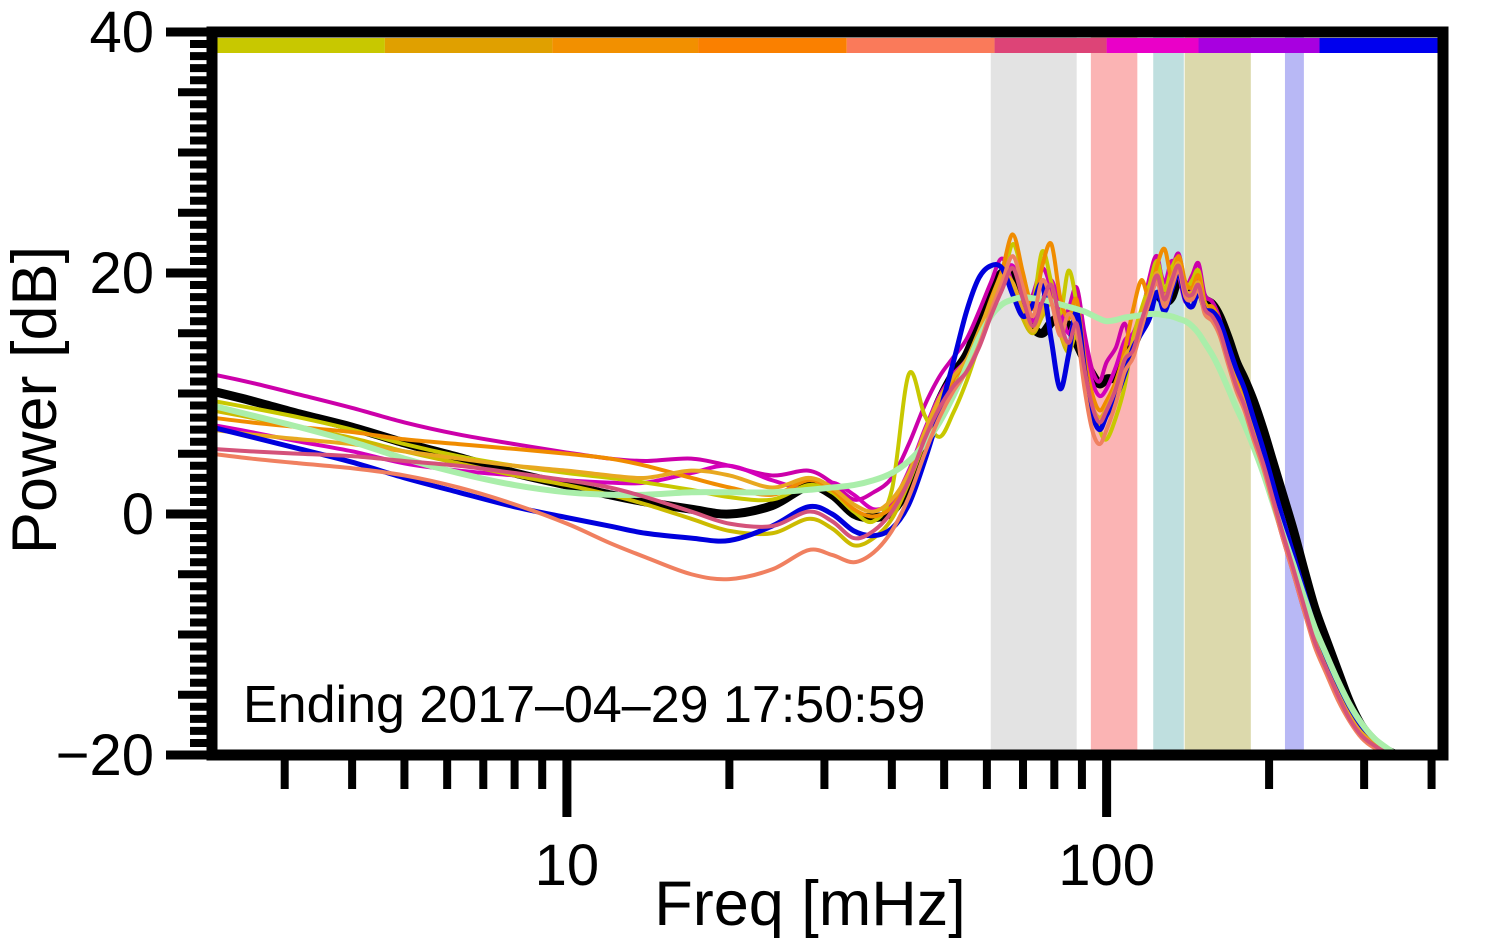 The width and height of the screenshot is (1494, 952). Describe the element at coordinates (1106, 865) in the screenshot. I see `x-tick-label-100: 100` at that location.